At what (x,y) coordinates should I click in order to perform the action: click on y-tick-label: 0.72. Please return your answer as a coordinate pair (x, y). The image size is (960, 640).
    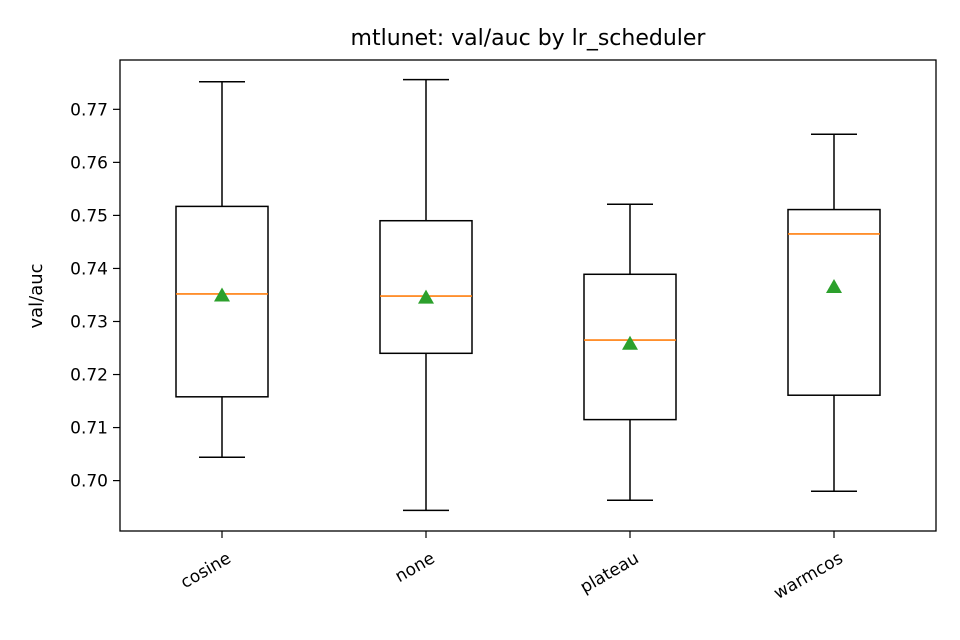
    Looking at the image, I should click on (89, 376).